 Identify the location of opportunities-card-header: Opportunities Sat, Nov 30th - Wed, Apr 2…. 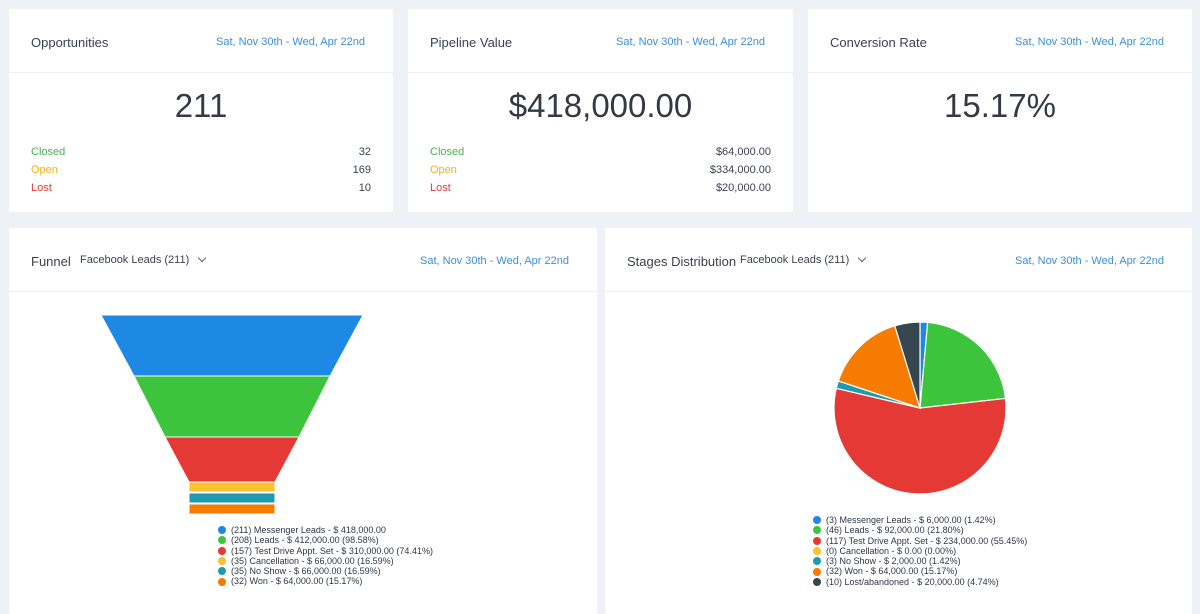
(201, 41).